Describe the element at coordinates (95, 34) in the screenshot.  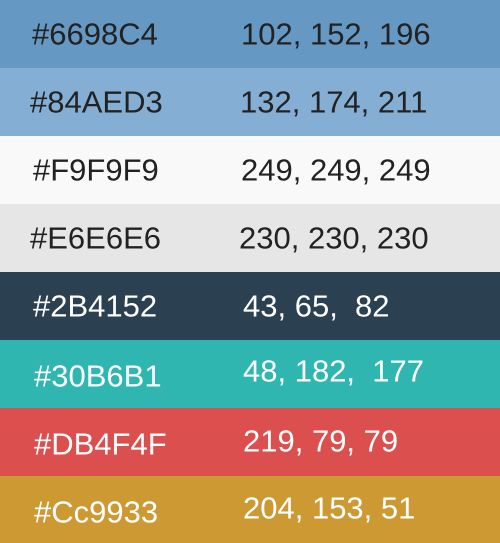
I see `hex-code-label: #6698C4` at that location.